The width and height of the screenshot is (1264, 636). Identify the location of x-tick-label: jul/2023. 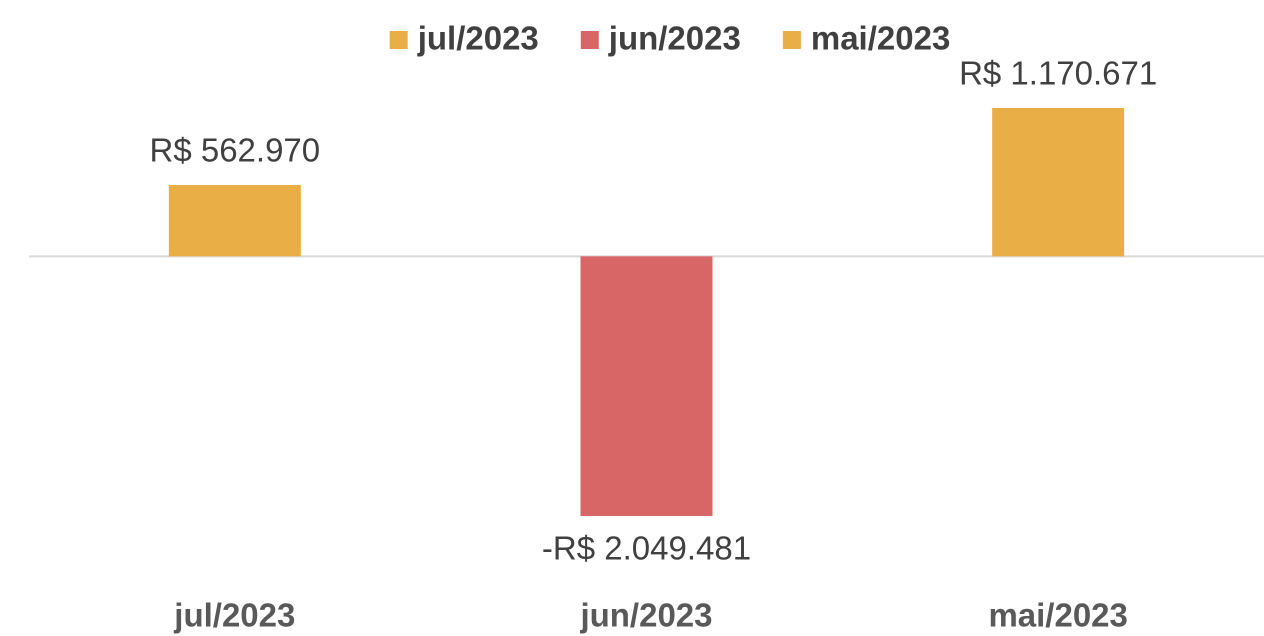
(234, 615).